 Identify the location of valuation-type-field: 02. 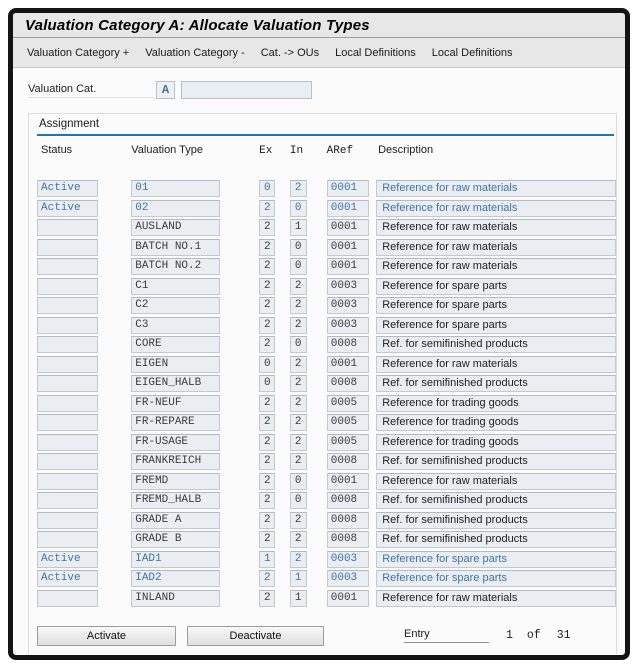
(176, 208).